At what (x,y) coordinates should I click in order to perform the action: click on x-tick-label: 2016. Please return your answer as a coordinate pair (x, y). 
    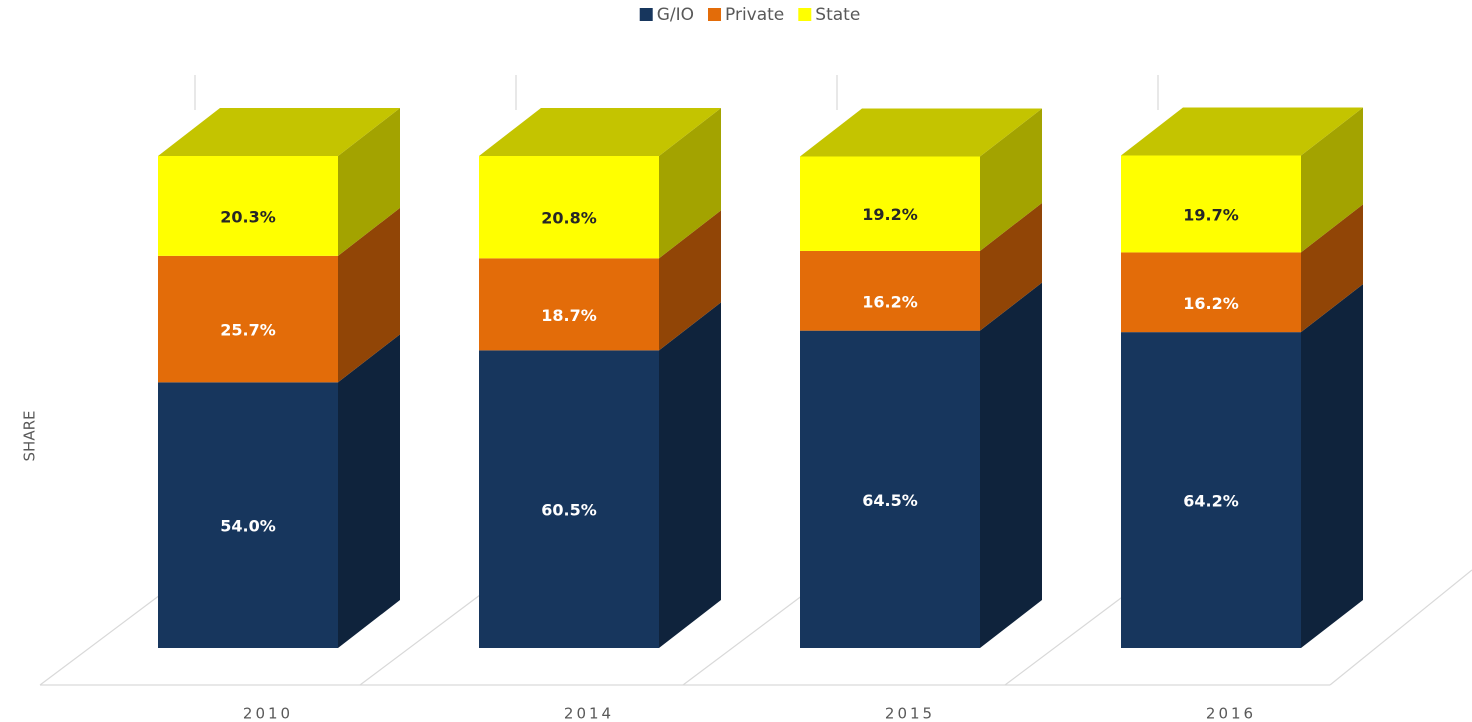
    Looking at the image, I should click on (1231, 713).